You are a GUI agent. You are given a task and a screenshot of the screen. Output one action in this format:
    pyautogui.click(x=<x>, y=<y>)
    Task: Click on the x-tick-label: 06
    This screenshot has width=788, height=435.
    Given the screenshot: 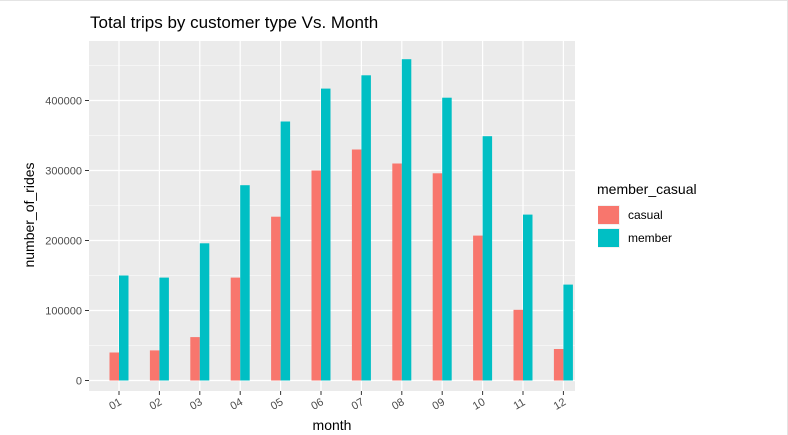 What is the action you would take?
    pyautogui.click(x=317, y=404)
    